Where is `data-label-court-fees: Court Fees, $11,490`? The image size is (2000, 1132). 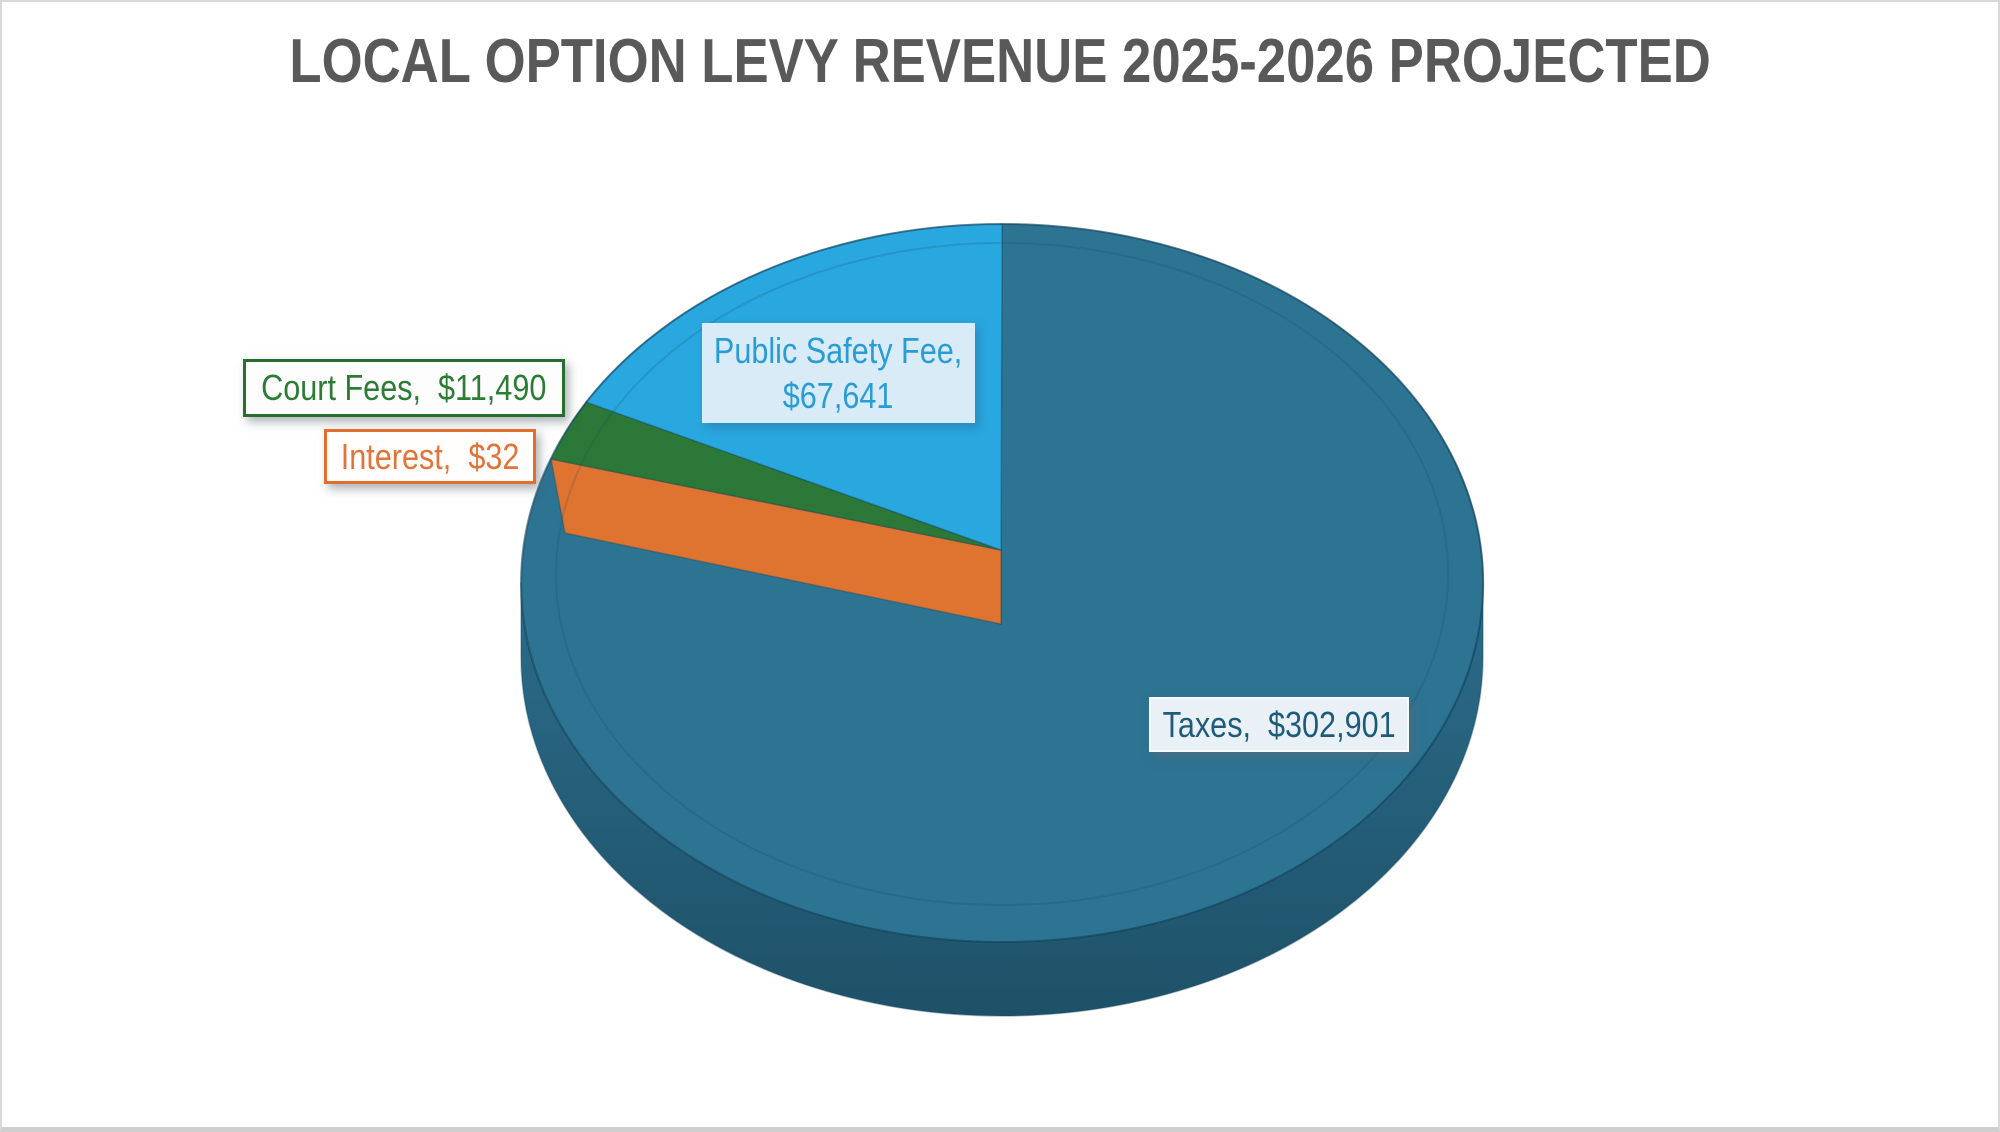
data-label-court-fees: Court Fees, $11,490 is located at coordinates (404, 388).